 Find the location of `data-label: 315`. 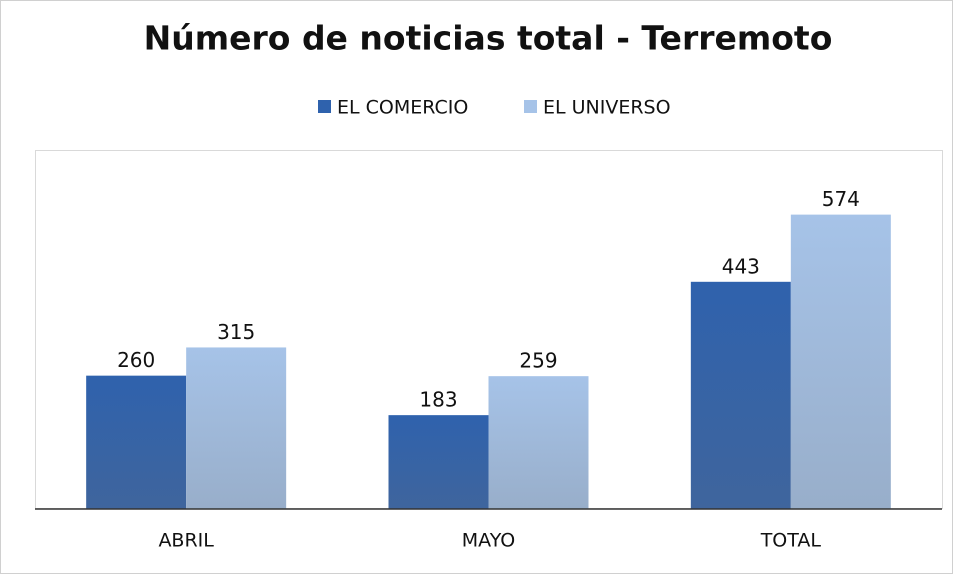

data-label: 315 is located at coordinates (236, 332).